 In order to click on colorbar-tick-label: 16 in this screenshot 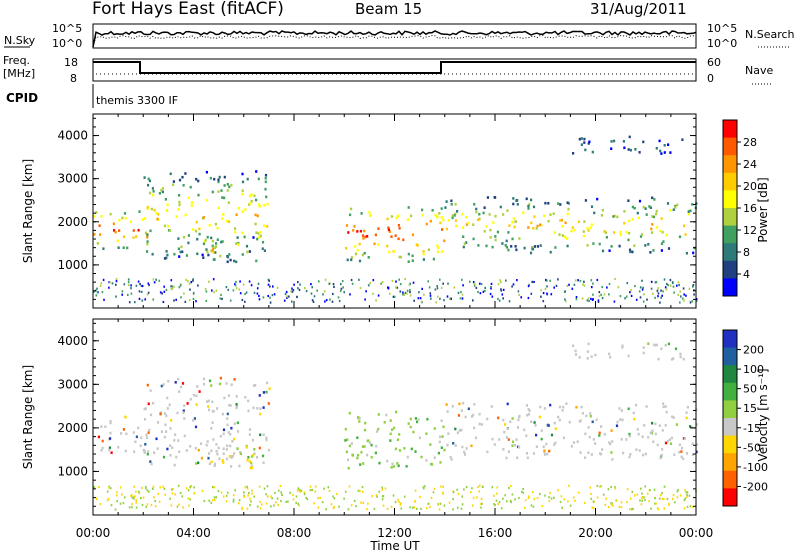, I will do `click(750, 208)`.